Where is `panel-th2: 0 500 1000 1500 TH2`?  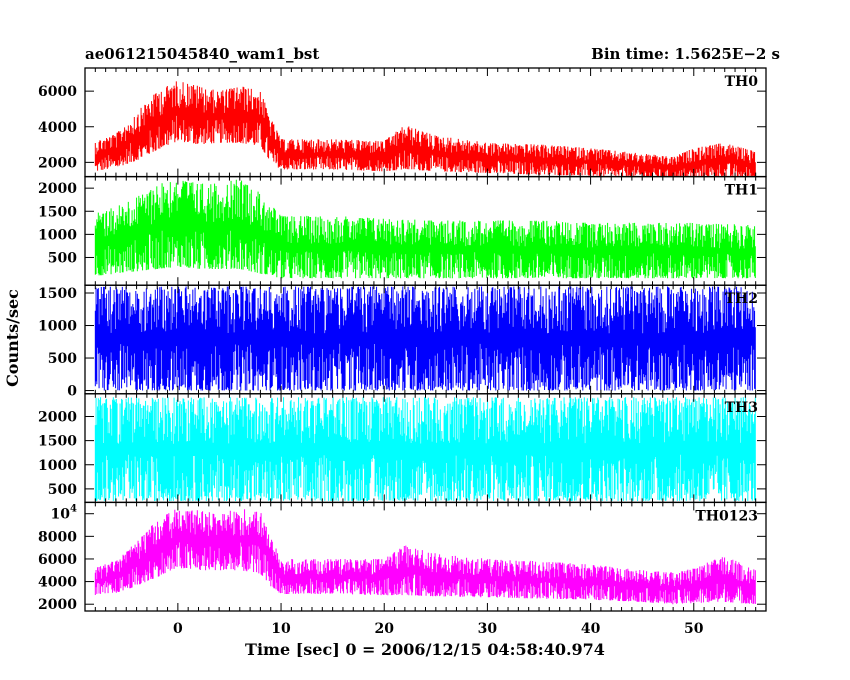
panel-th2: 0 500 1000 1500 TH2 is located at coordinates (402, 342).